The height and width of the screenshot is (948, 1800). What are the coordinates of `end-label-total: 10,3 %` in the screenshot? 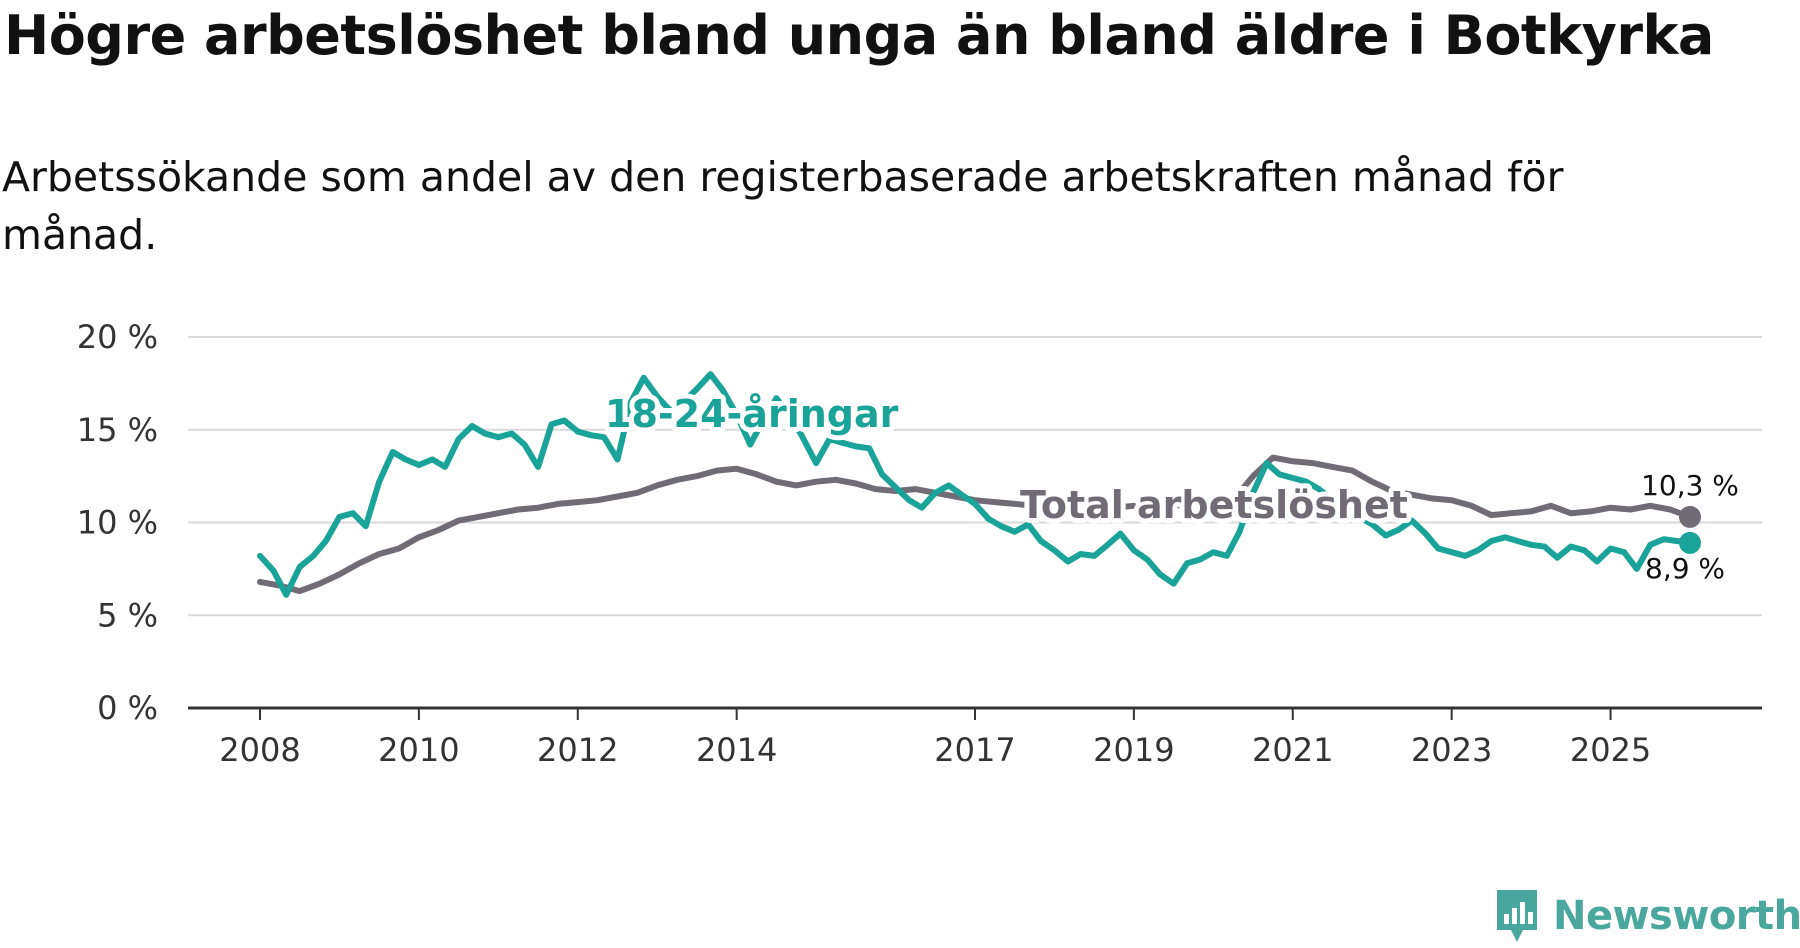 It's located at (1690, 485).